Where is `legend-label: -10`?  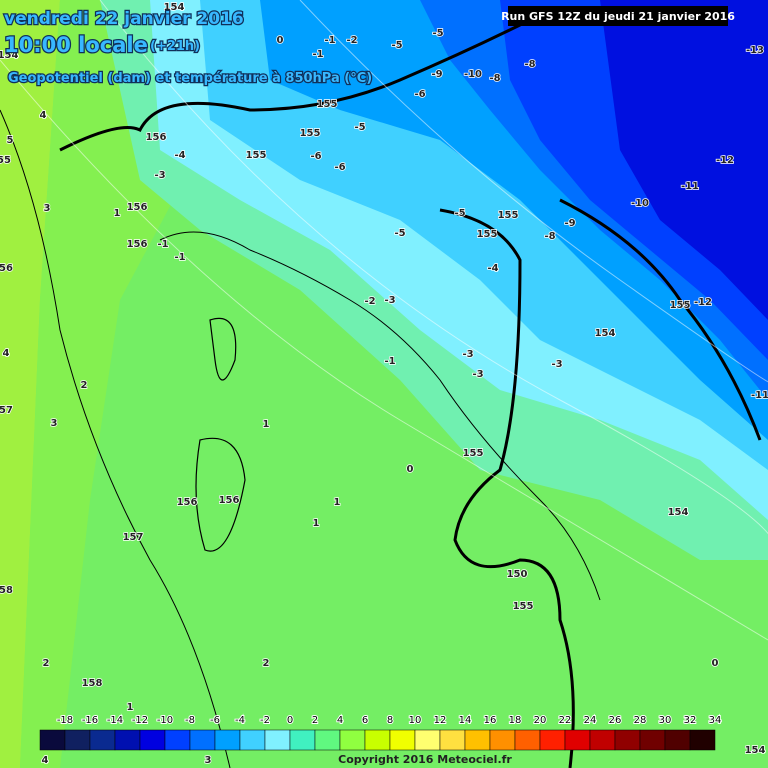 legend-label: -10 is located at coordinates (165, 720).